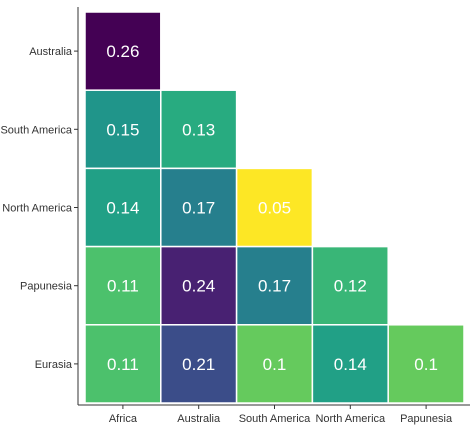  Describe the element at coordinates (54, 365) in the screenshot. I see `y-tick-label: Eurasia` at that location.